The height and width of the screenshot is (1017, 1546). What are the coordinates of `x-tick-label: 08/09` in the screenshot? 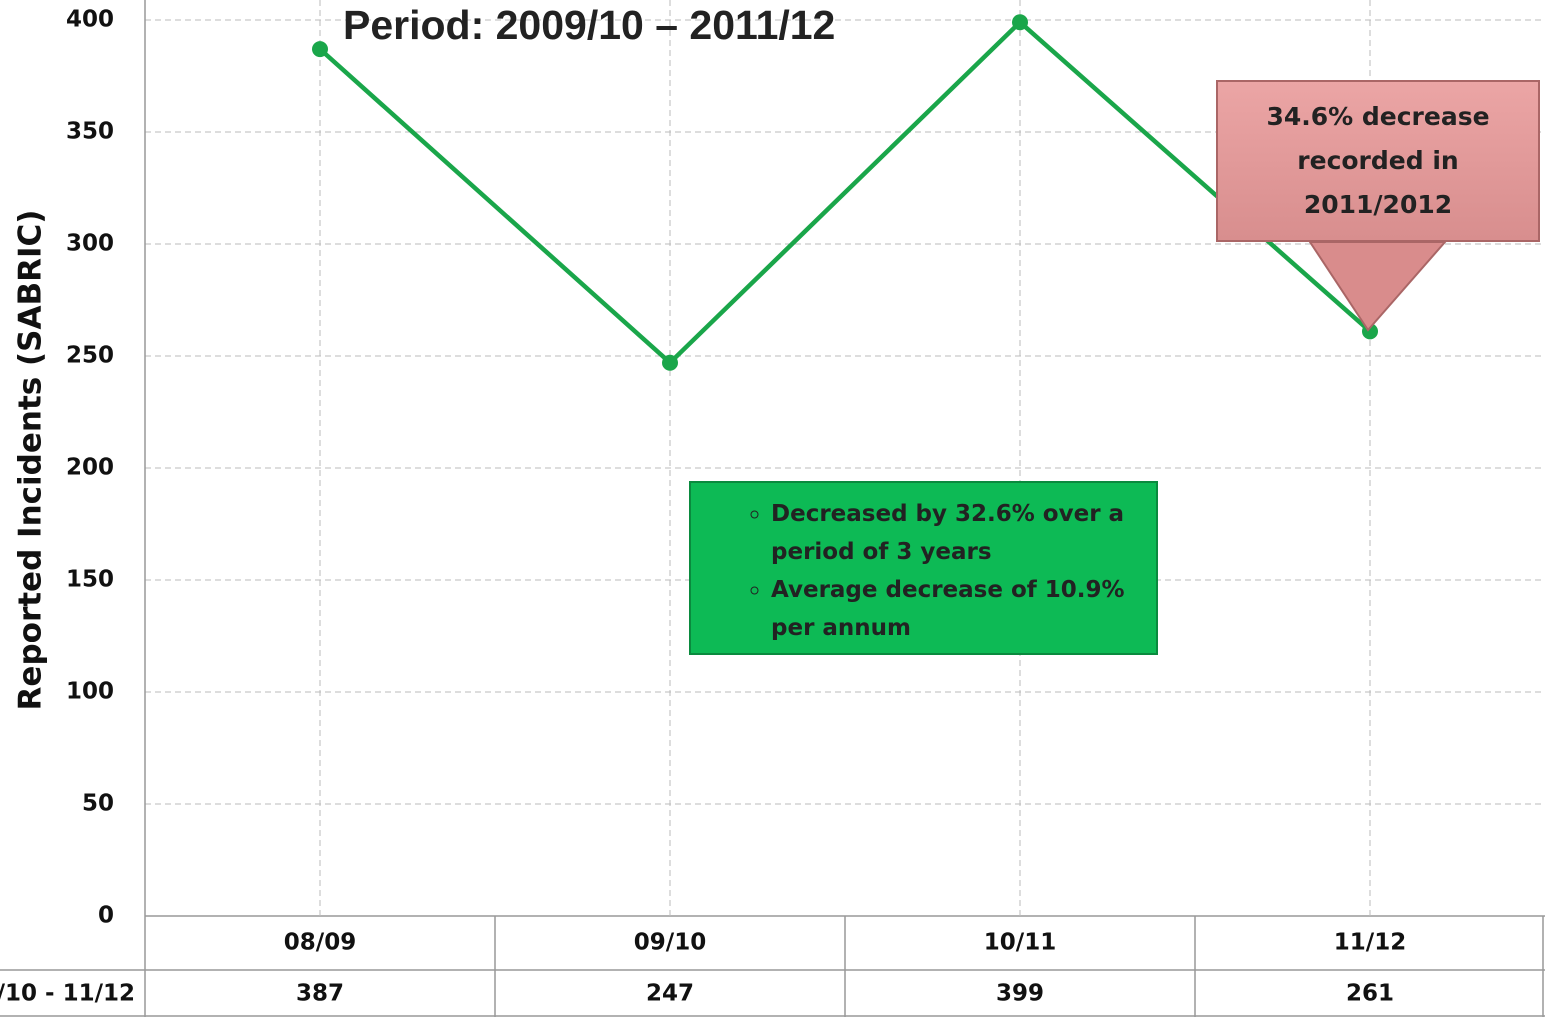 It's located at (320, 943).